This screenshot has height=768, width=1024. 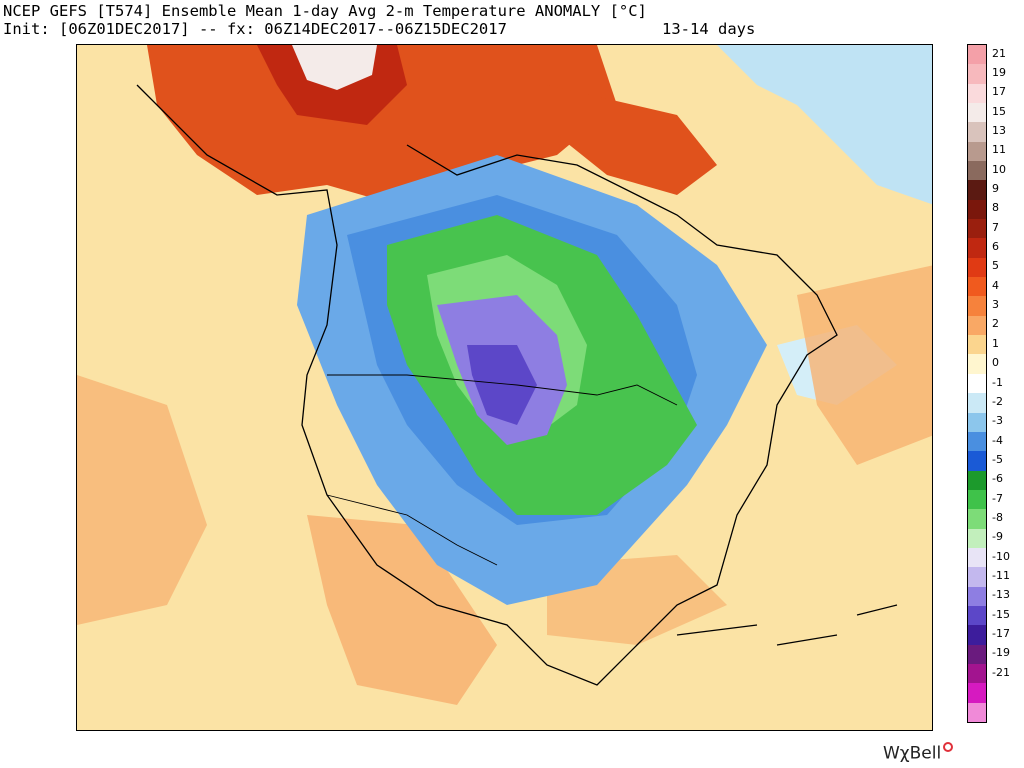 What do you see at coordinates (995, 324) in the screenshot?
I see `colorbar-label: 2` at bounding box center [995, 324].